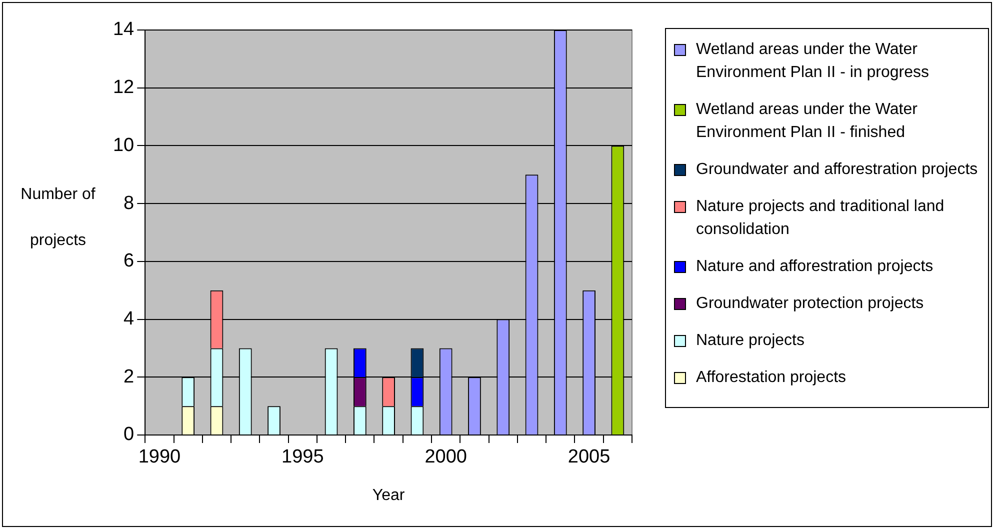  What do you see at coordinates (589, 457) in the screenshot?
I see `x-tick-label: 2005` at bounding box center [589, 457].